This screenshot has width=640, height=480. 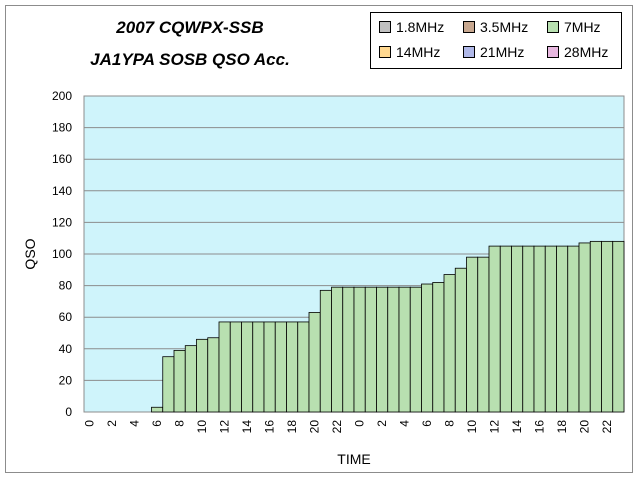 What do you see at coordinates (504, 27) in the screenshot?
I see `legend-label: 3.5MHz` at bounding box center [504, 27].